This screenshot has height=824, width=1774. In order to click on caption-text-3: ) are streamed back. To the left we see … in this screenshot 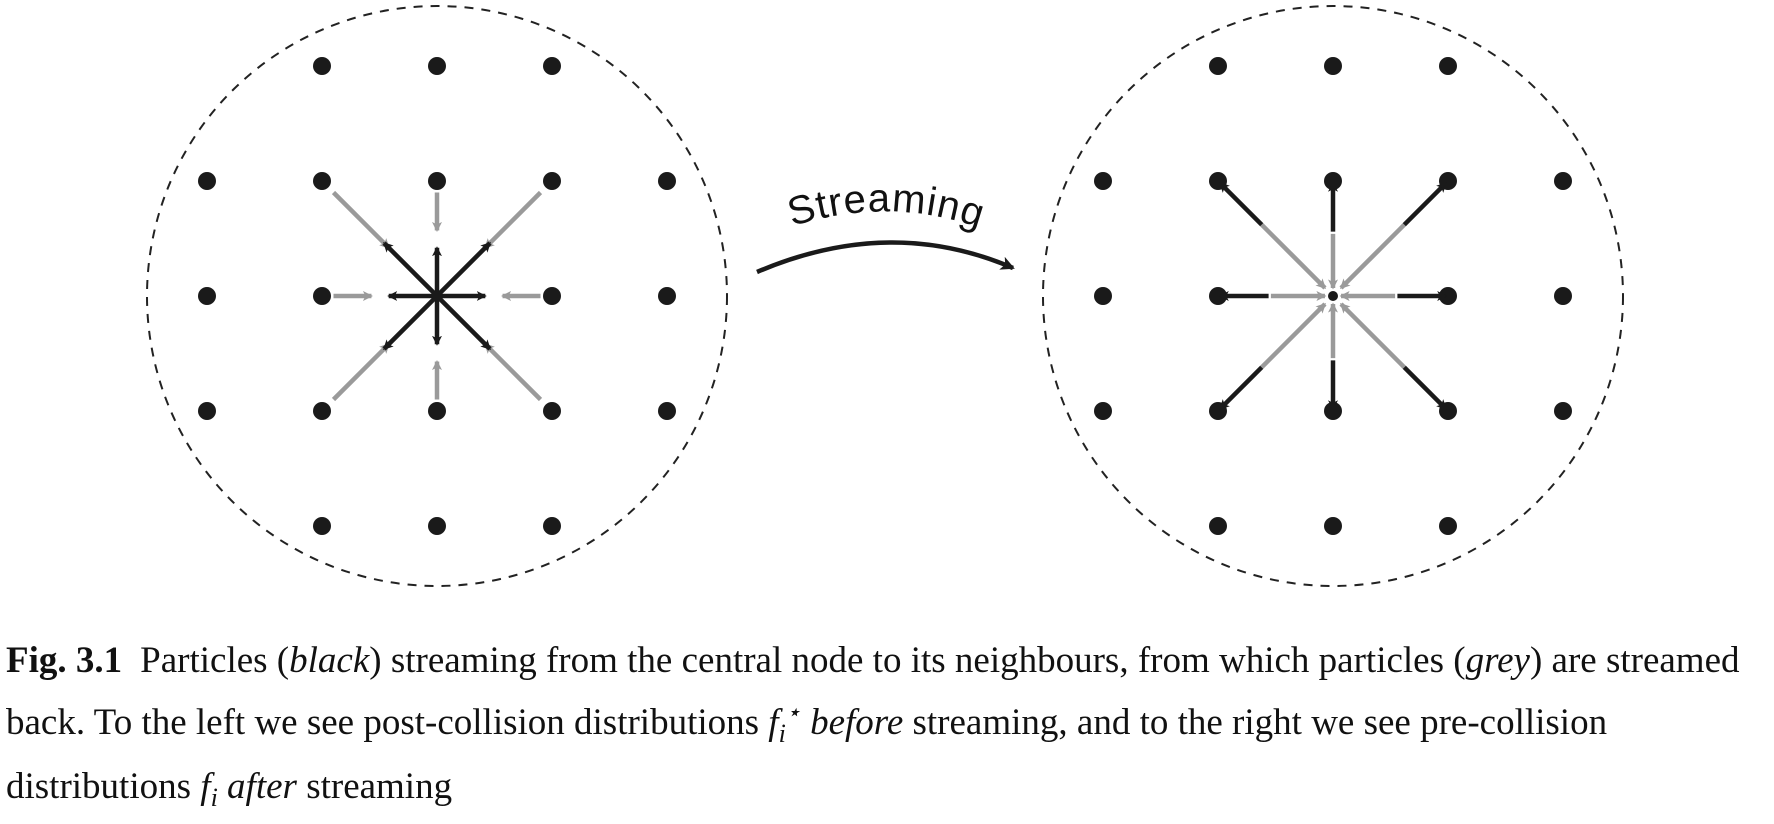, I will do `click(873, 691)`.